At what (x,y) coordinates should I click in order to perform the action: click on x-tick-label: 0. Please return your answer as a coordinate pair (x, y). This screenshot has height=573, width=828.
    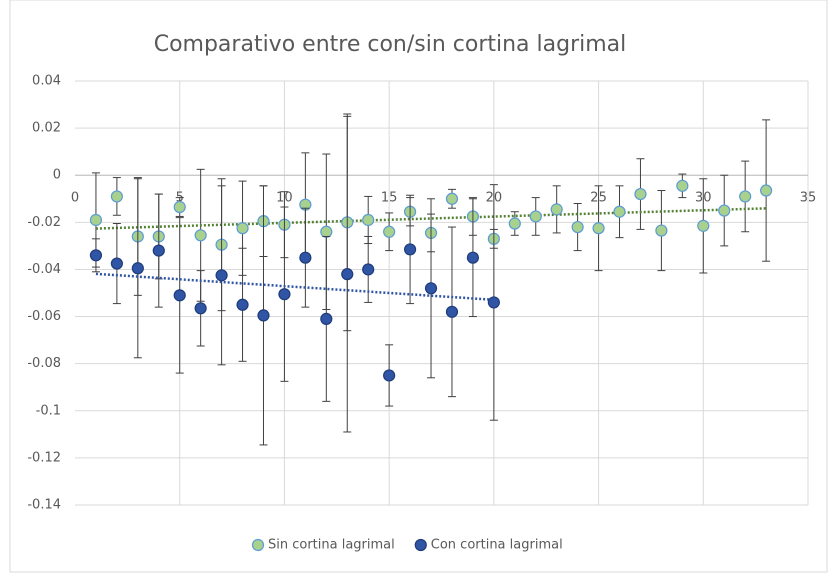
    Looking at the image, I should click on (75, 198).